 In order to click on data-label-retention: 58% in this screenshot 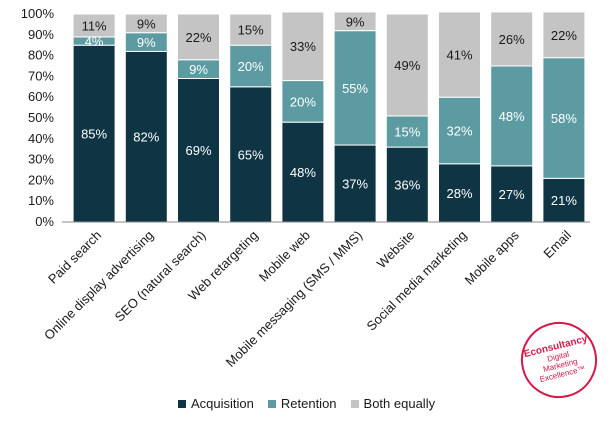, I will do `click(564, 118)`.